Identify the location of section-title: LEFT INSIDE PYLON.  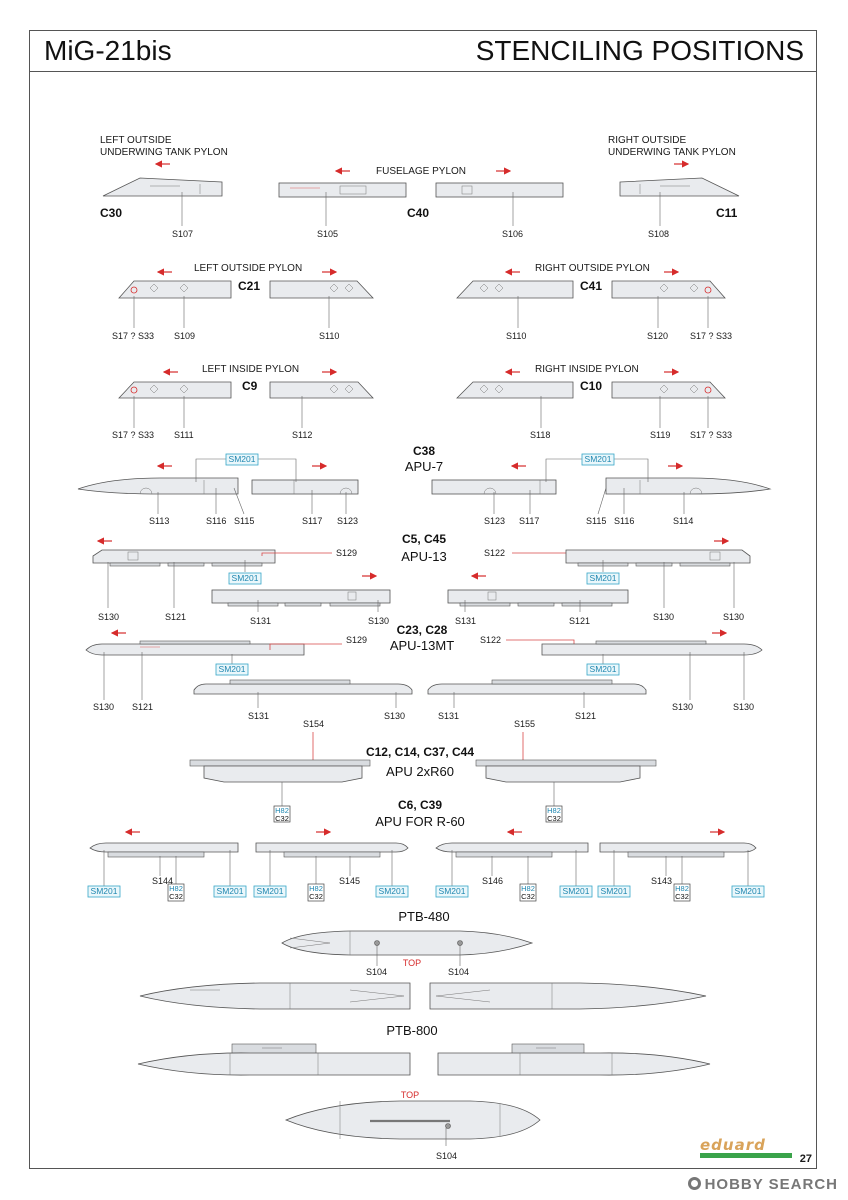
(250, 369).